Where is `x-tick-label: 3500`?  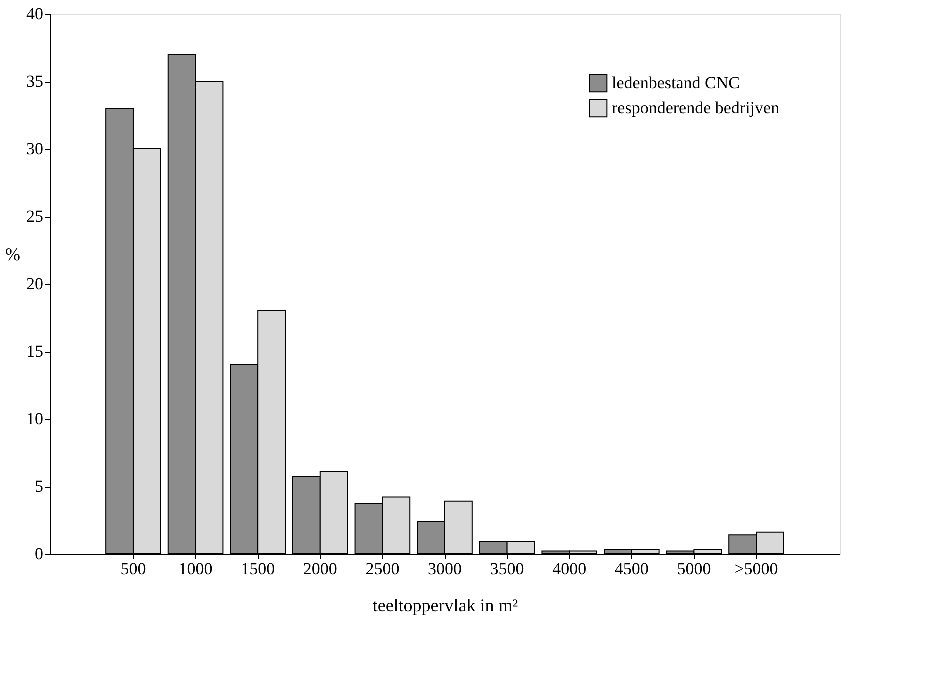
x-tick-label: 3500 is located at coordinates (507, 569).